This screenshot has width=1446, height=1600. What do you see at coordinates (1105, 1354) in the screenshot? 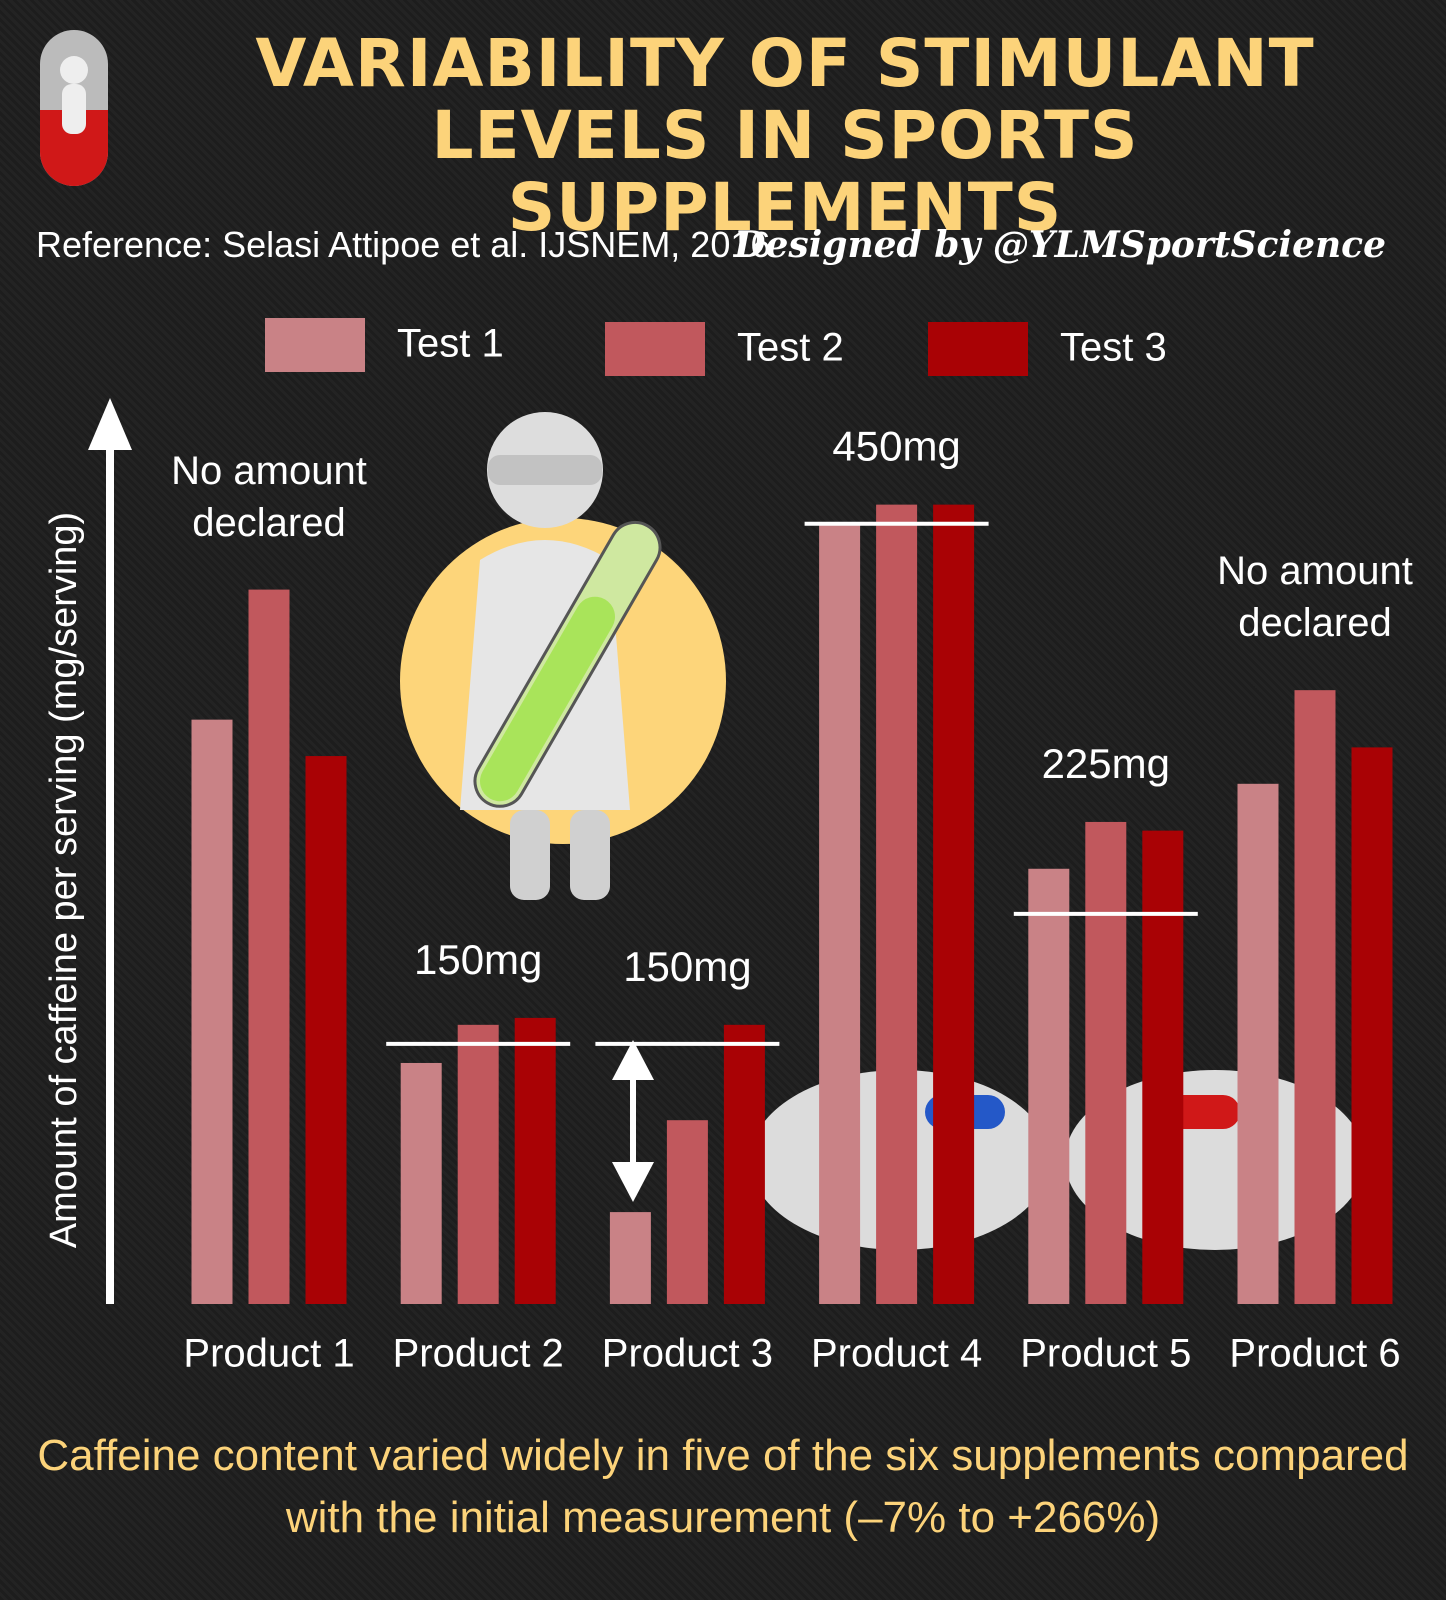
I see `x-tick-label: Product 5` at bounding box center [1105, 1354].